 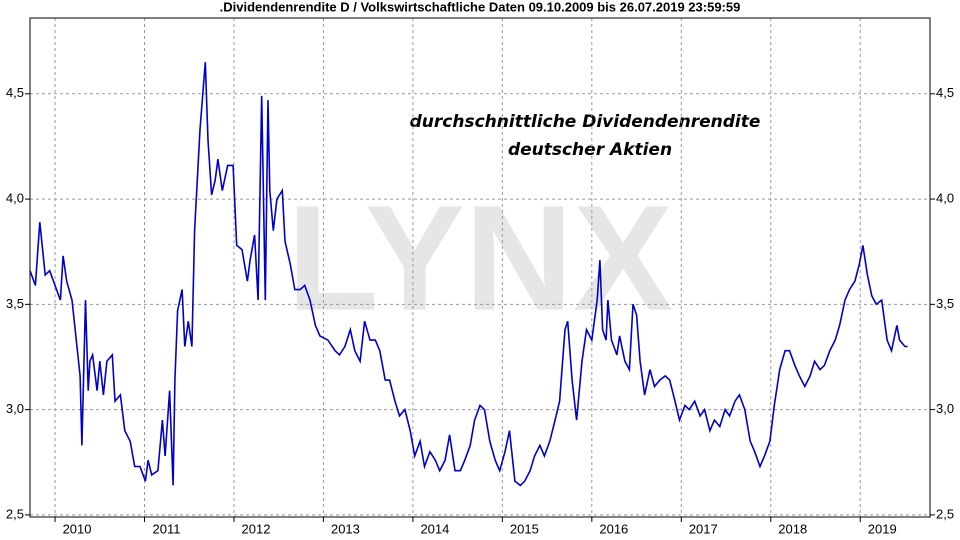 I want to click on x-tick-label: 2016, so click(x=613, y=528).